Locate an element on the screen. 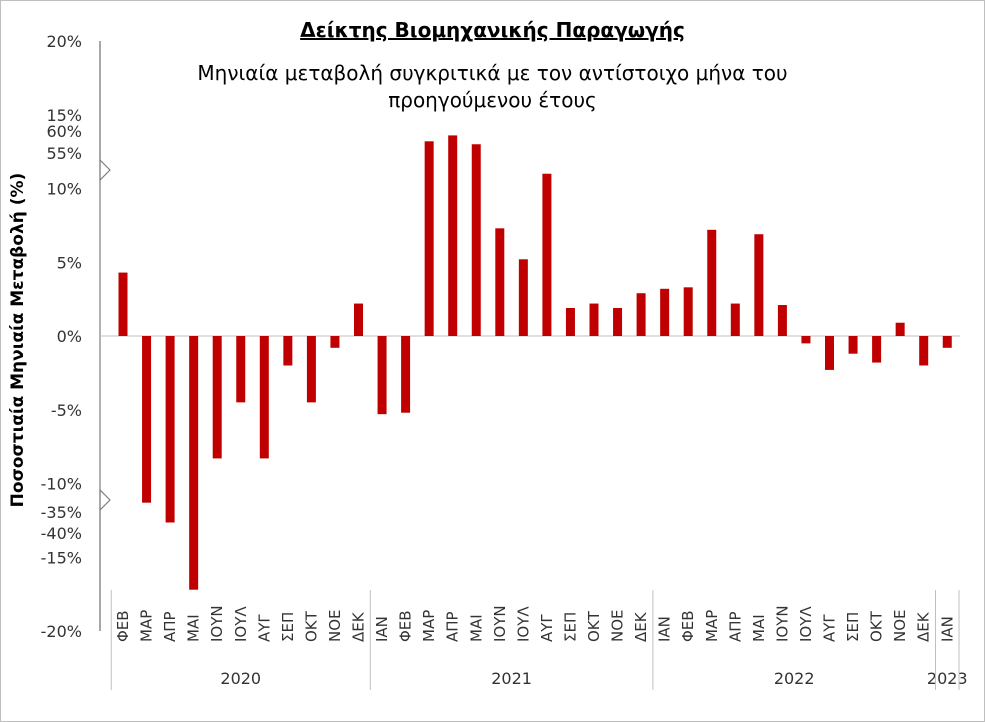 The image size is (985, 722). year-label: 2022 is located at coordinates (794, 678).